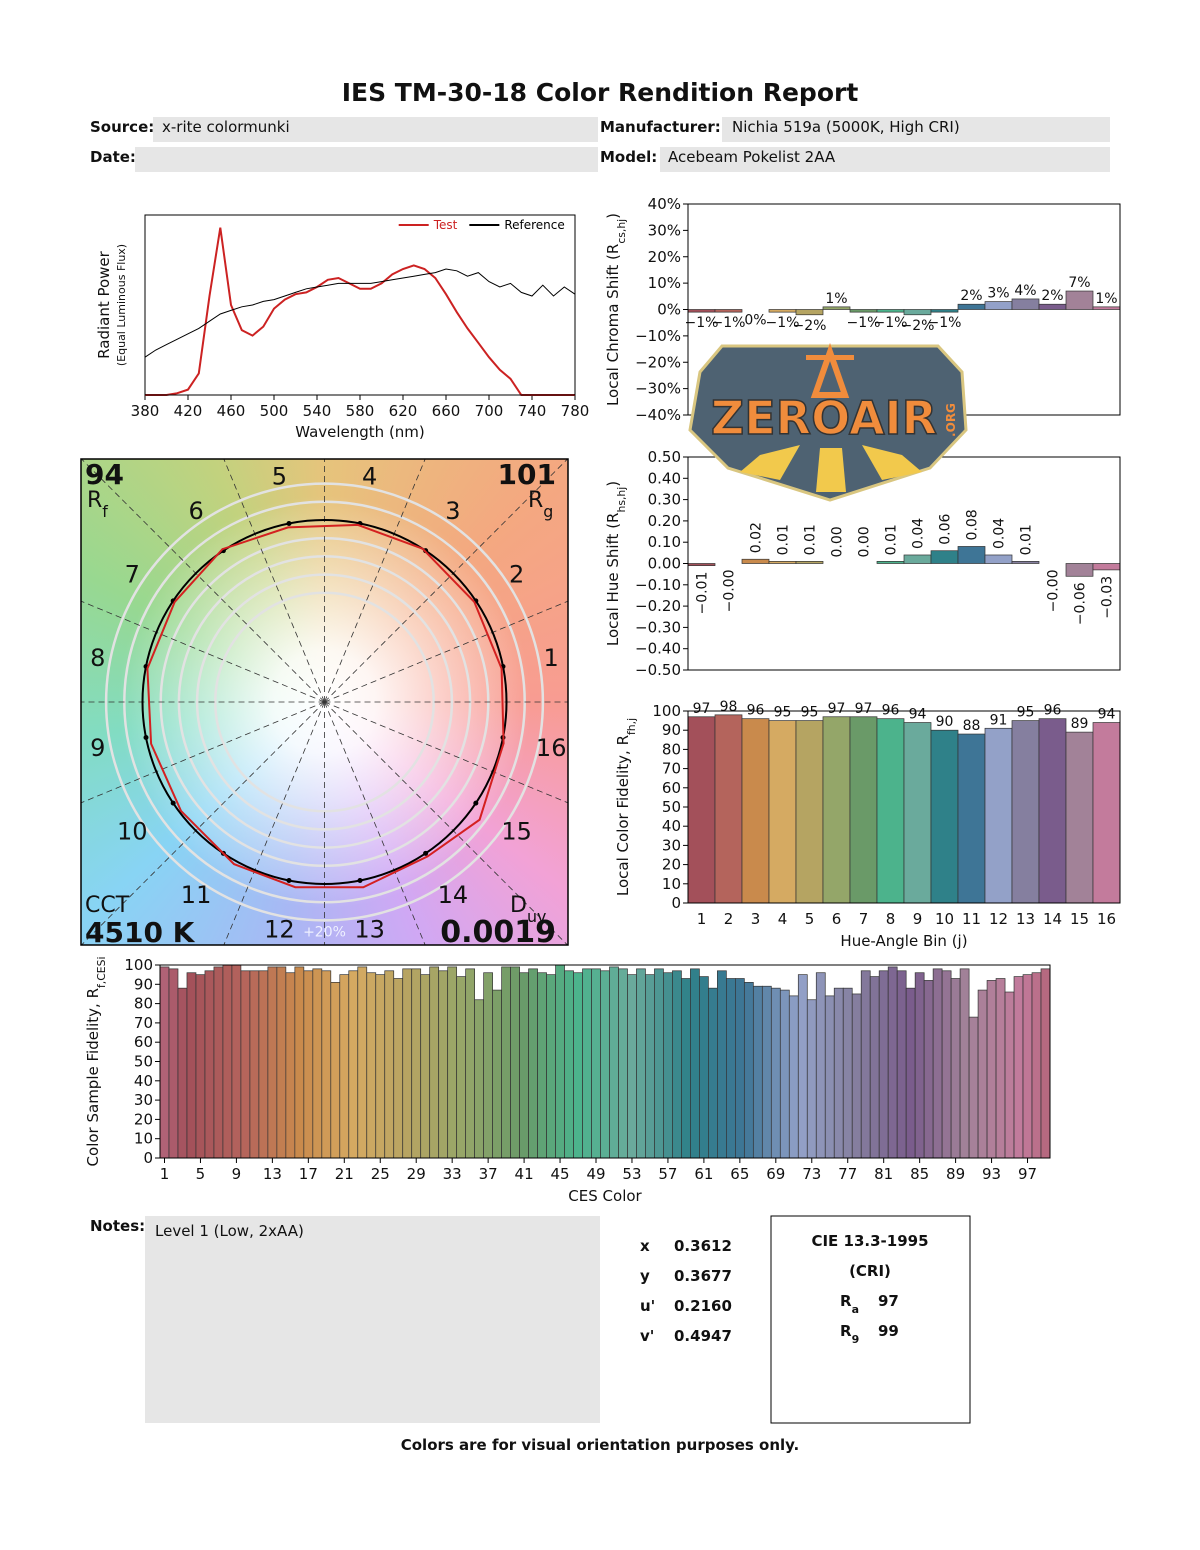 The image size is (1200, 1550). Describe the element at coordinates (883, 1174) in the screenshot. I see `x-tick-label: 81` at that location.